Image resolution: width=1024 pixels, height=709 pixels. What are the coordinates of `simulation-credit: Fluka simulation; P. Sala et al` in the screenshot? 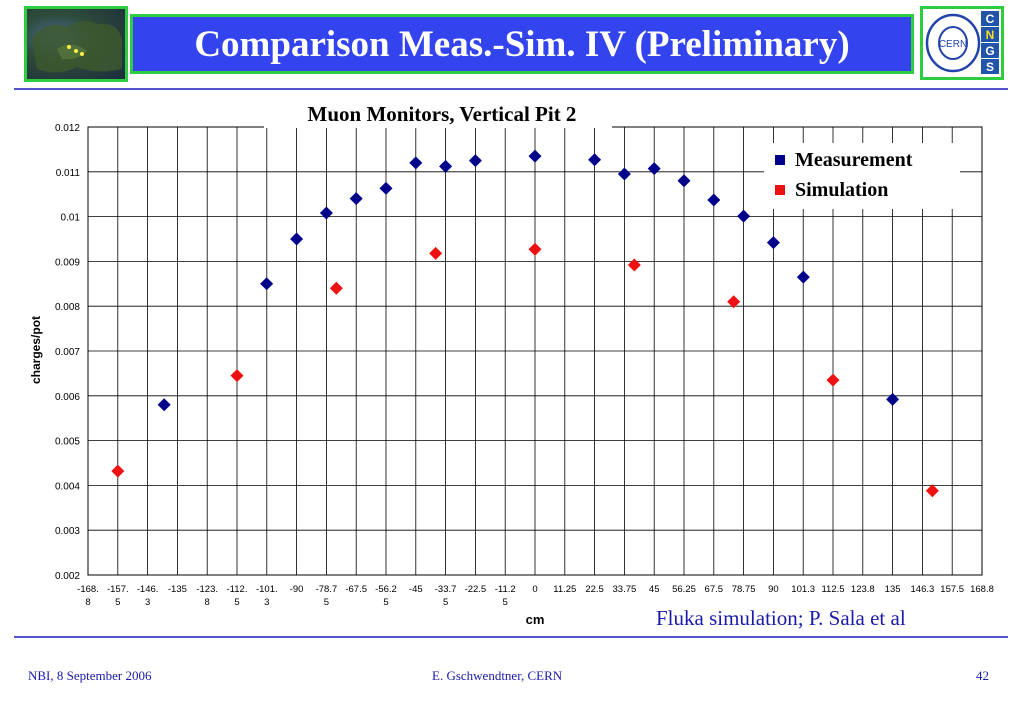 It's located at (781, 618).